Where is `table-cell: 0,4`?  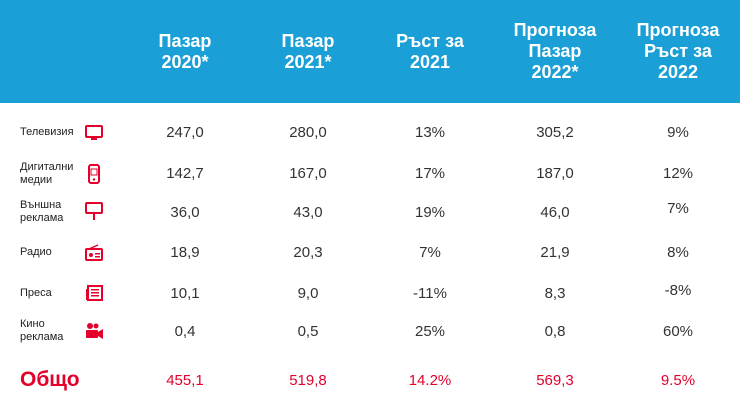
table-cell: 0,4 is located at coordinates (185, 331).